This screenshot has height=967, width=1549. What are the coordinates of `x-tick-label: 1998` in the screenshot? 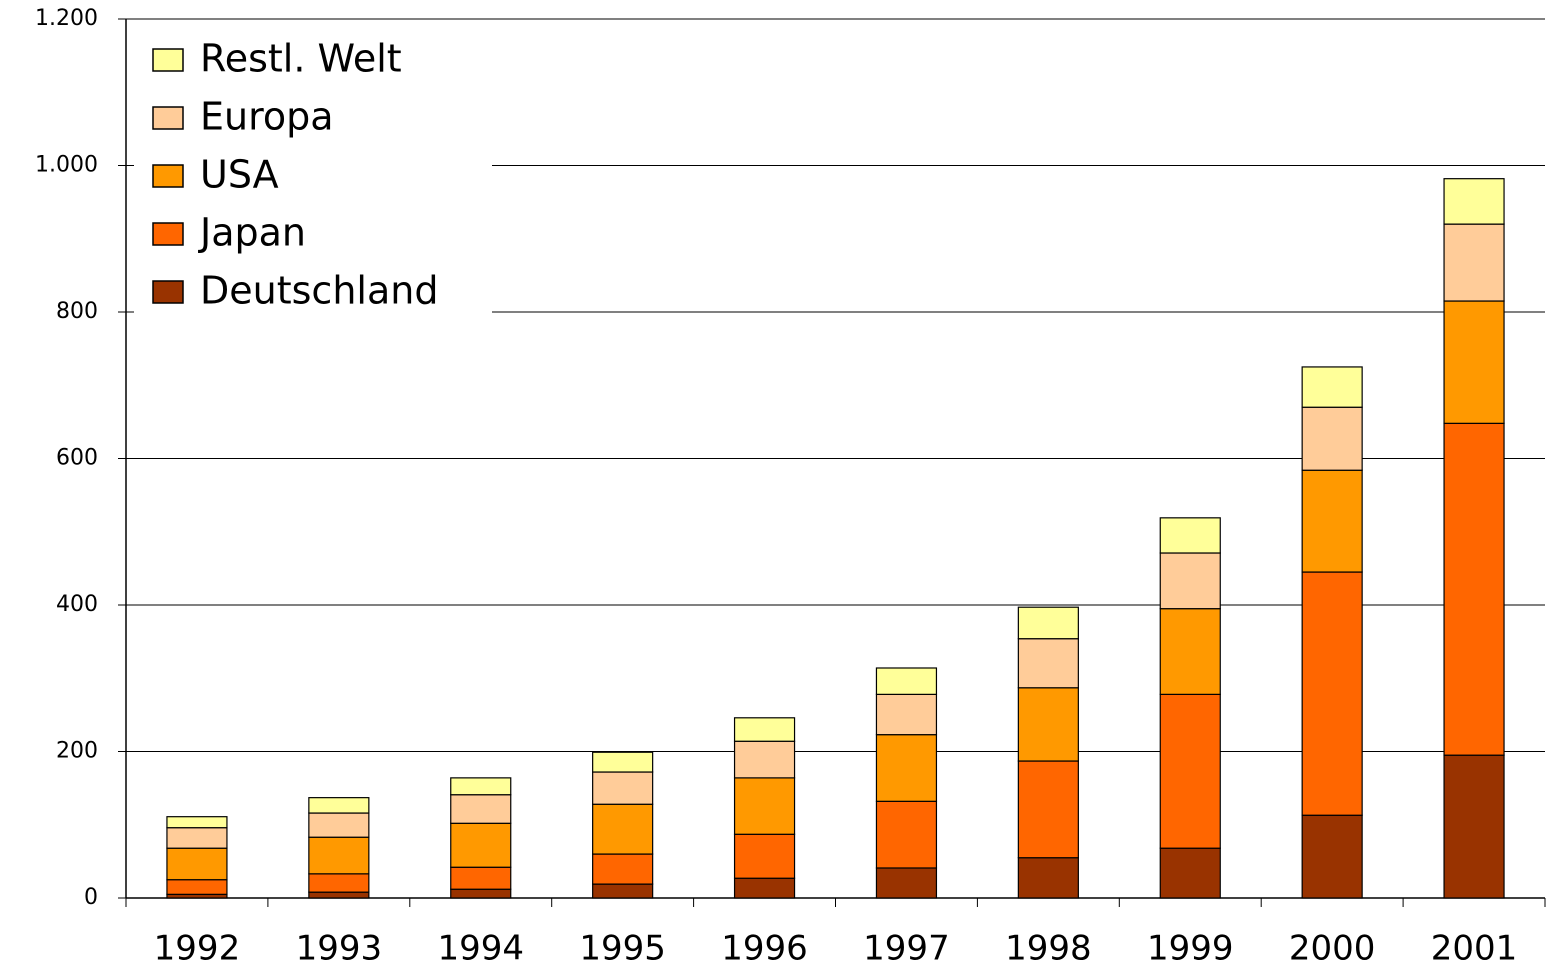 It's located at (1048, 948).